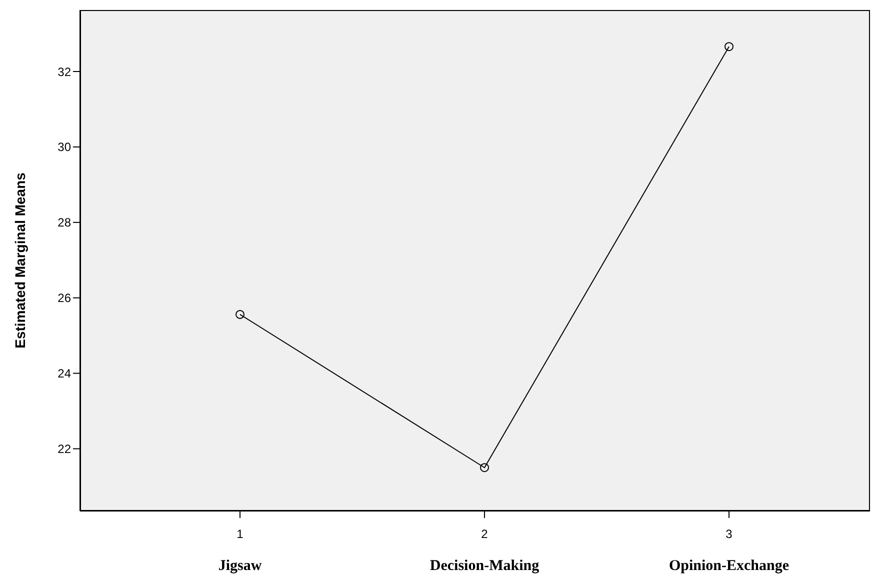 Image resolution: width=871 pixels, height=581 pixels. I want to click on x-tick-label: 3, so click(729, 534).